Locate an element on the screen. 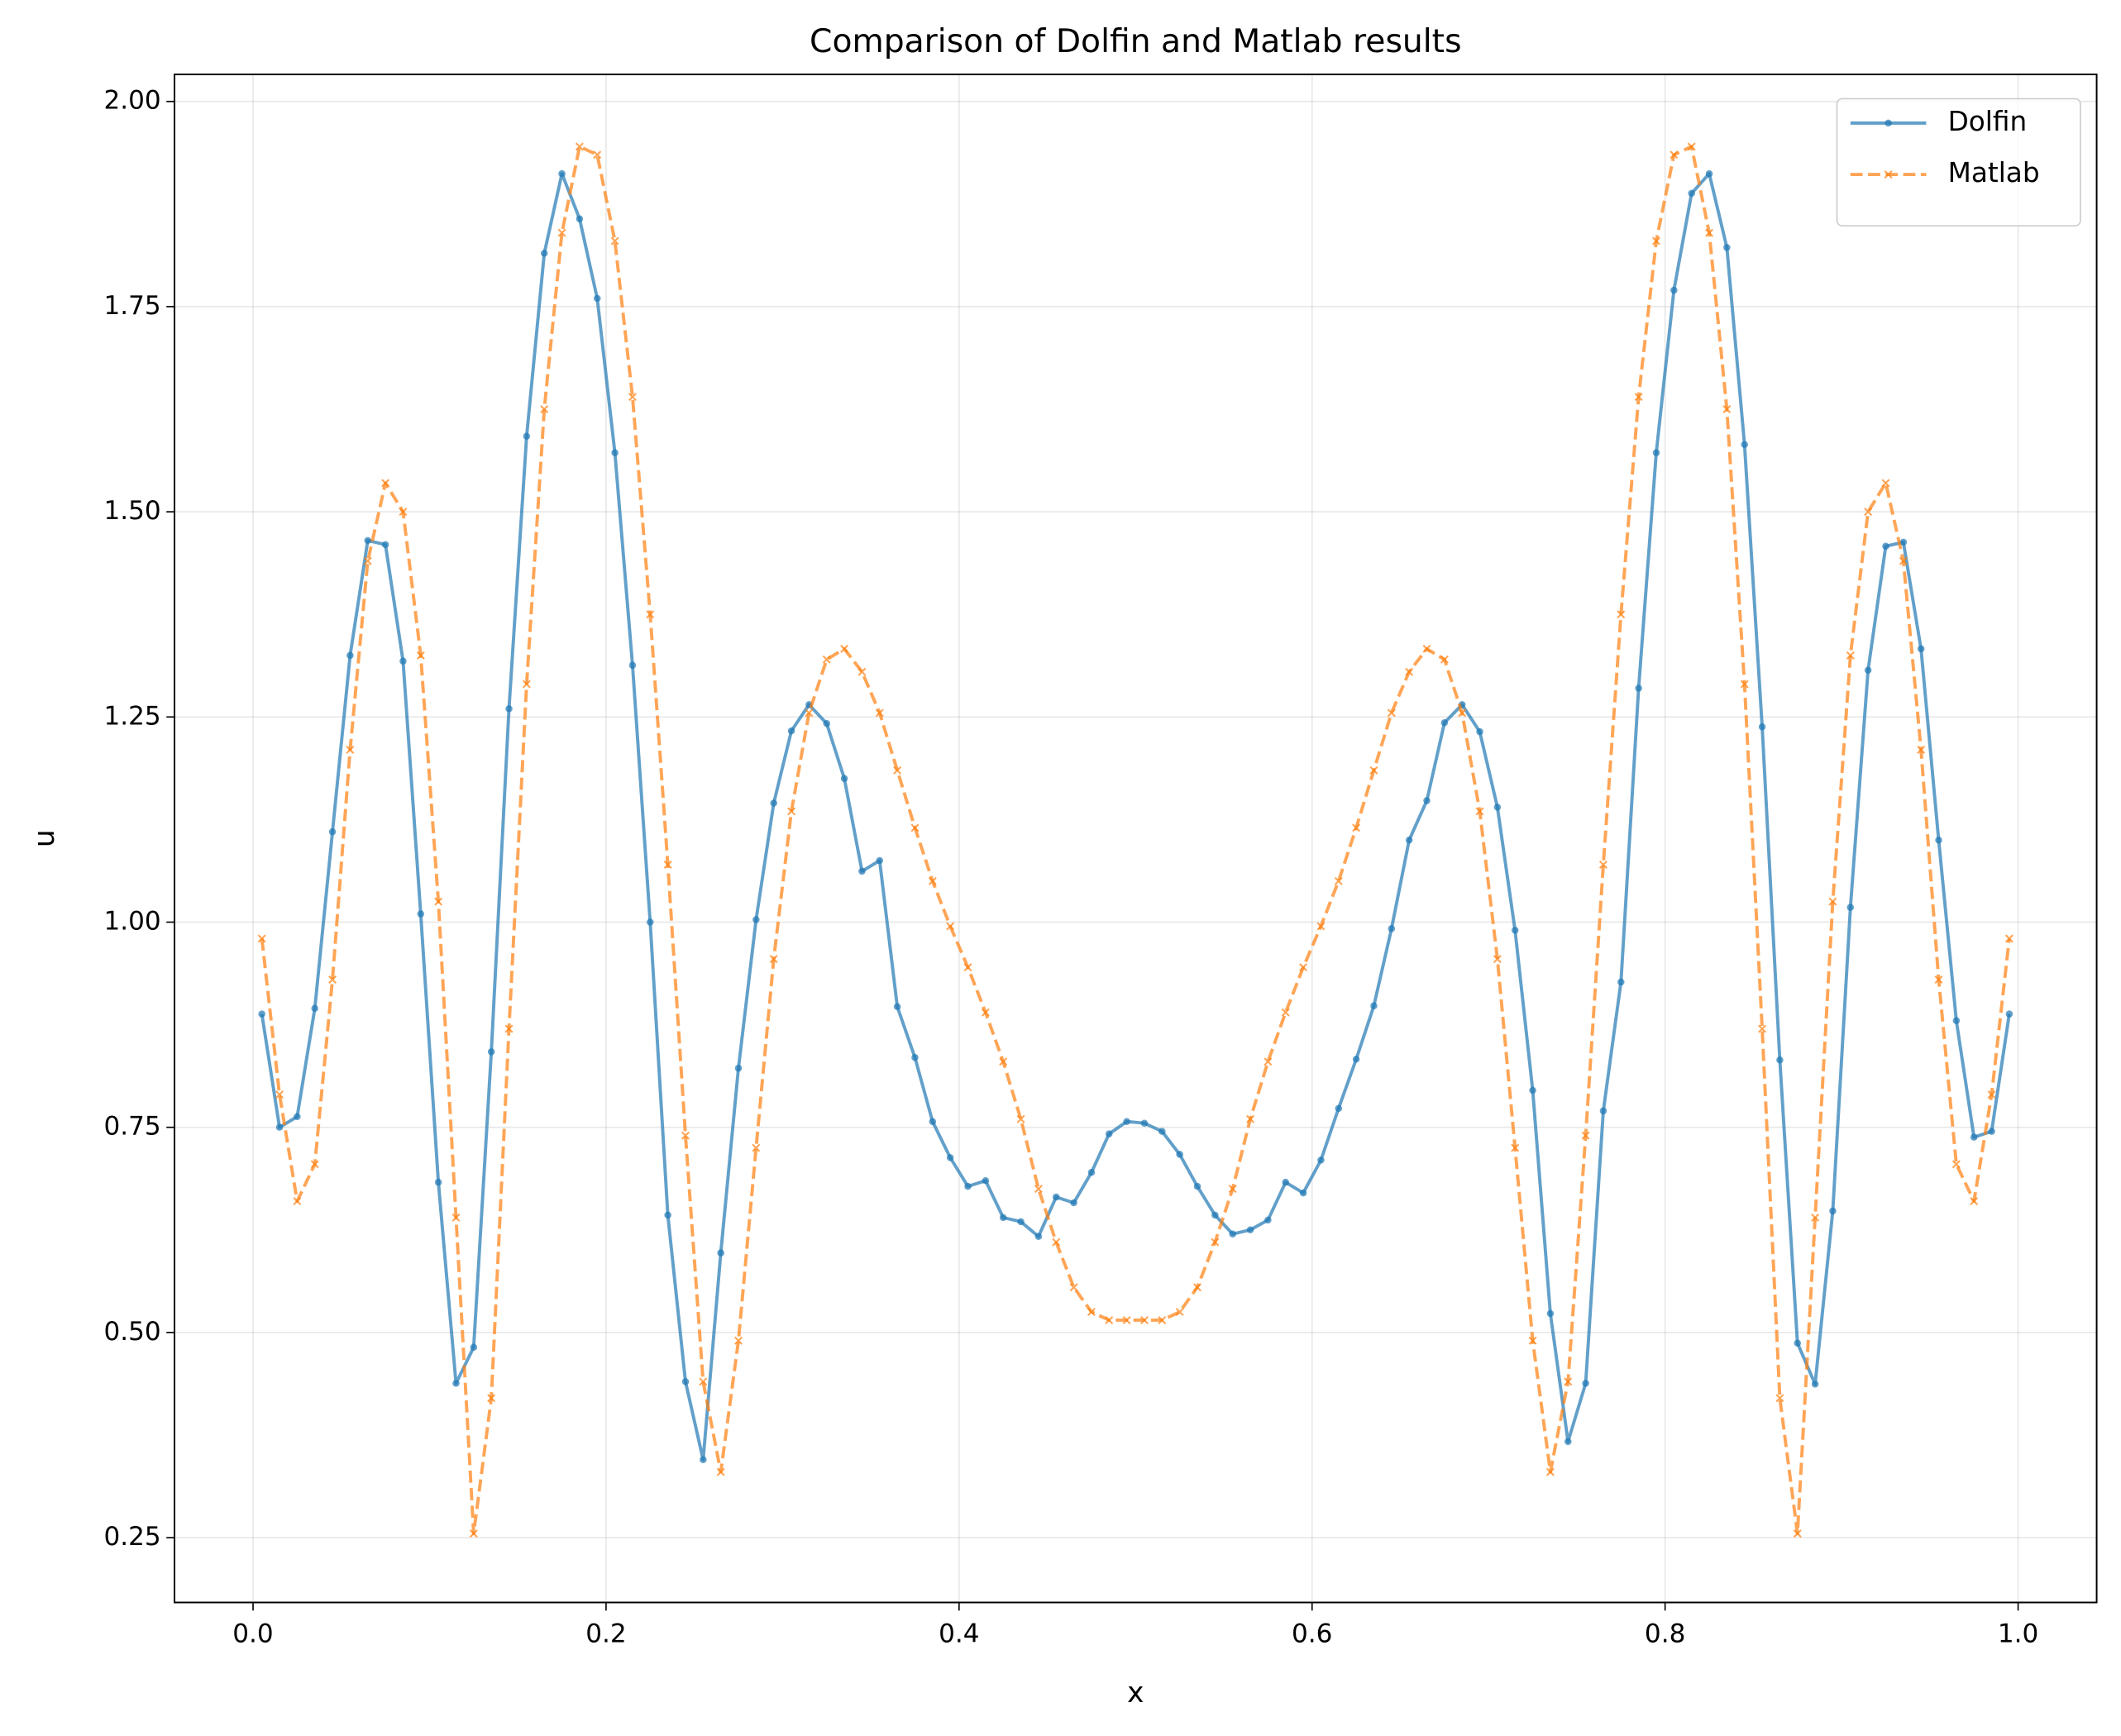  y-tick-label: 0.75 is located at coordinates (131, 1127).